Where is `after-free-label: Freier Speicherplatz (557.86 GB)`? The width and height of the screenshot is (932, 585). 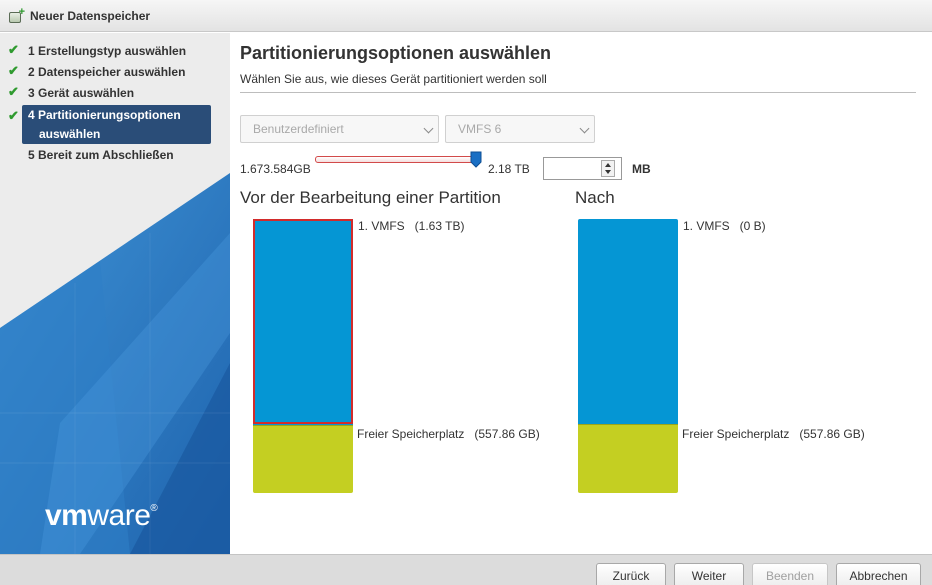
after-free-label: Freier Speicherplatz (557.86 GB) is located at coordinates (773, 434).